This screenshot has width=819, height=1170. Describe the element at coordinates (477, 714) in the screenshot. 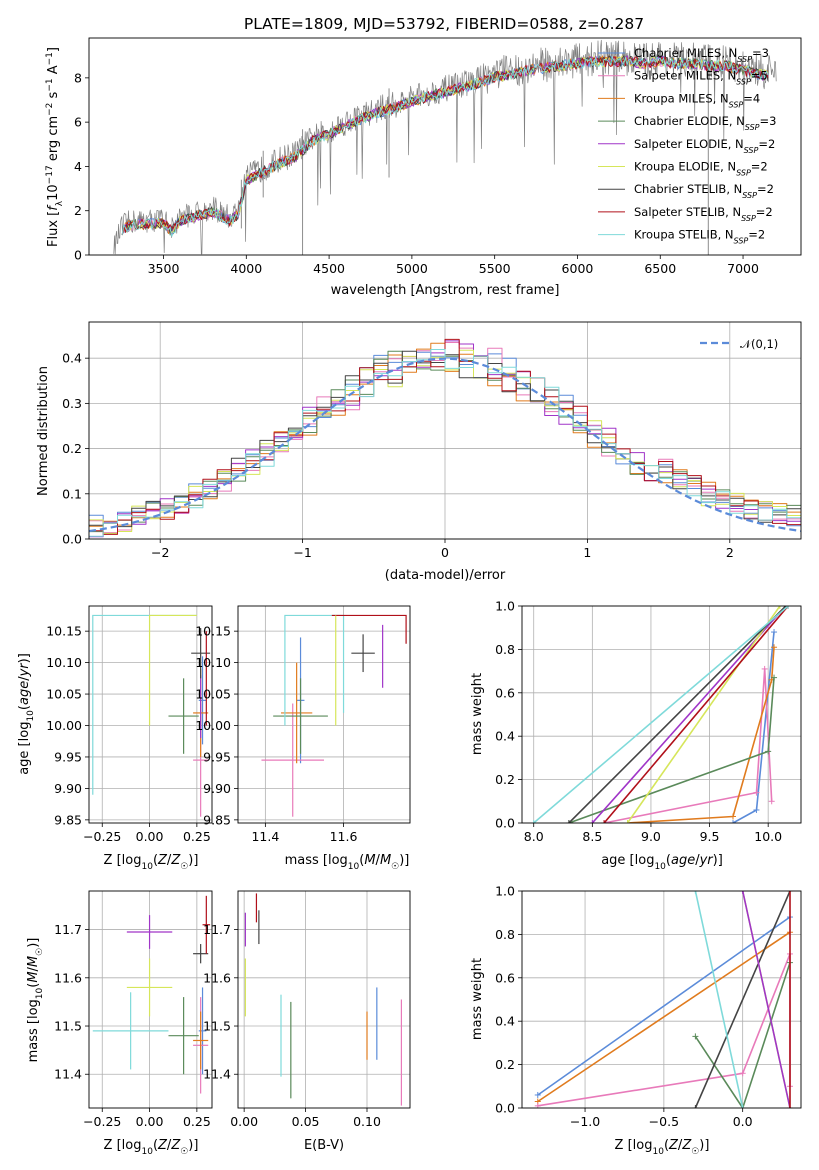

I see `y-axis-label: mass weight` at that location.